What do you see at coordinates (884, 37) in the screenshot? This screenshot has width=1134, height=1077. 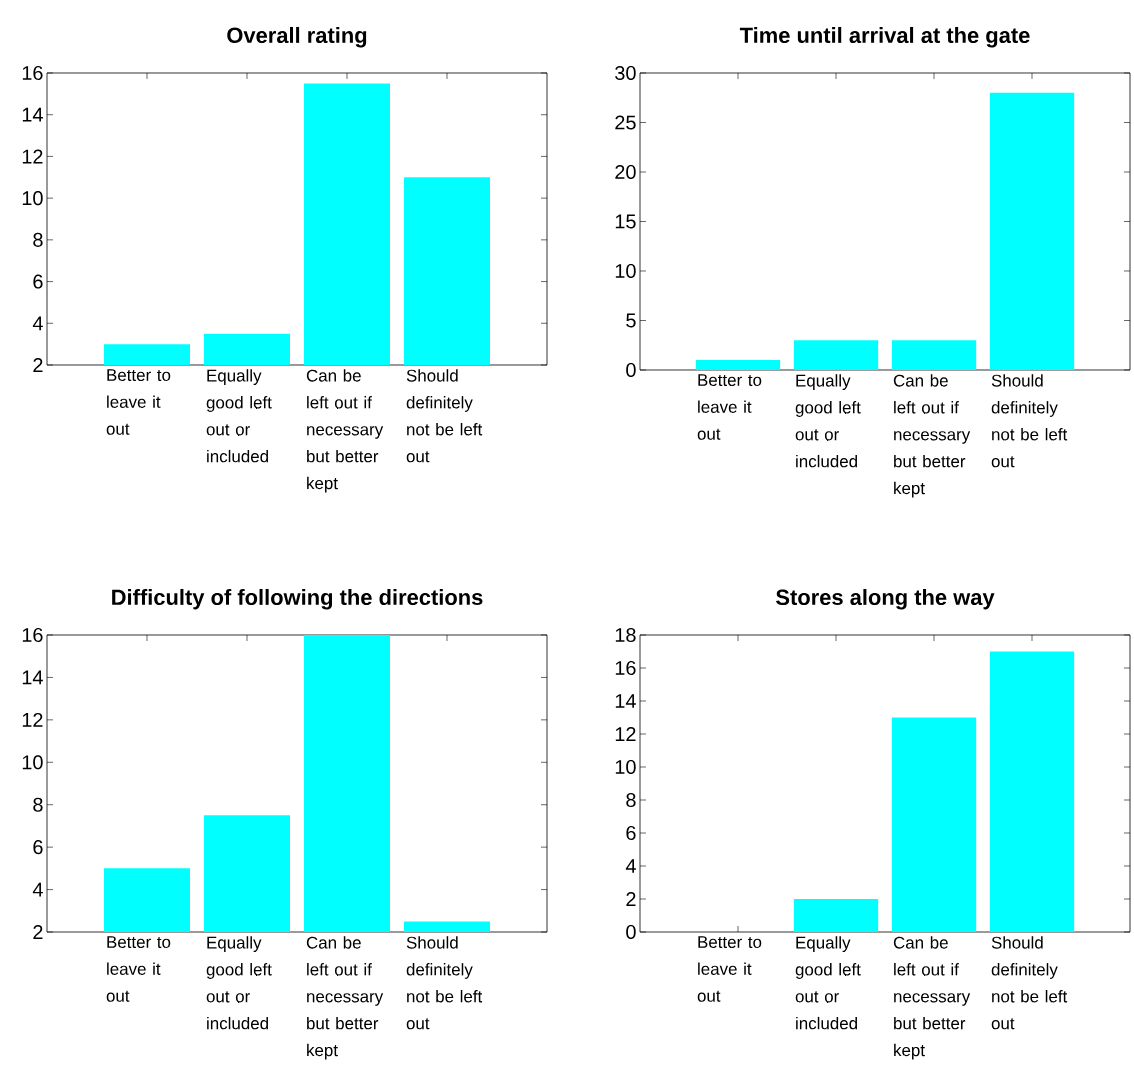 I see `chart-title: Time until arrival at the gate` at bounding box center [884, 37].